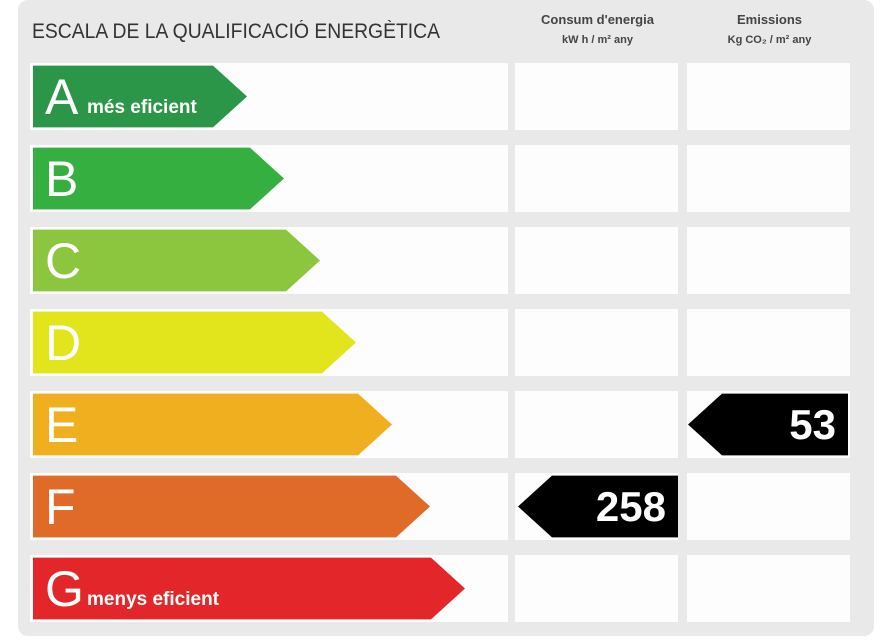 This screenshot has width=880, height=640. What do you see at coordinates (597, 30) in the screenshot?
I see `consumption-header: Consum d'energia kW h / m² any` at bounding box center [597, 30].